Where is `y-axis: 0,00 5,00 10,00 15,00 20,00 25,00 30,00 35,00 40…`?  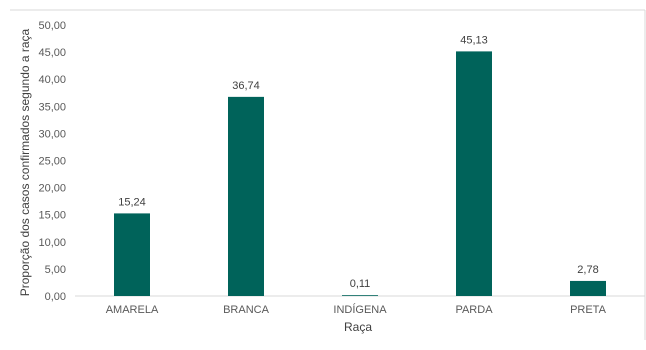
y-axis: 0,00 5,00 10,00 15,00 20,00 25,00 30,00 35,00 40… is located at coordinates (52, 161).